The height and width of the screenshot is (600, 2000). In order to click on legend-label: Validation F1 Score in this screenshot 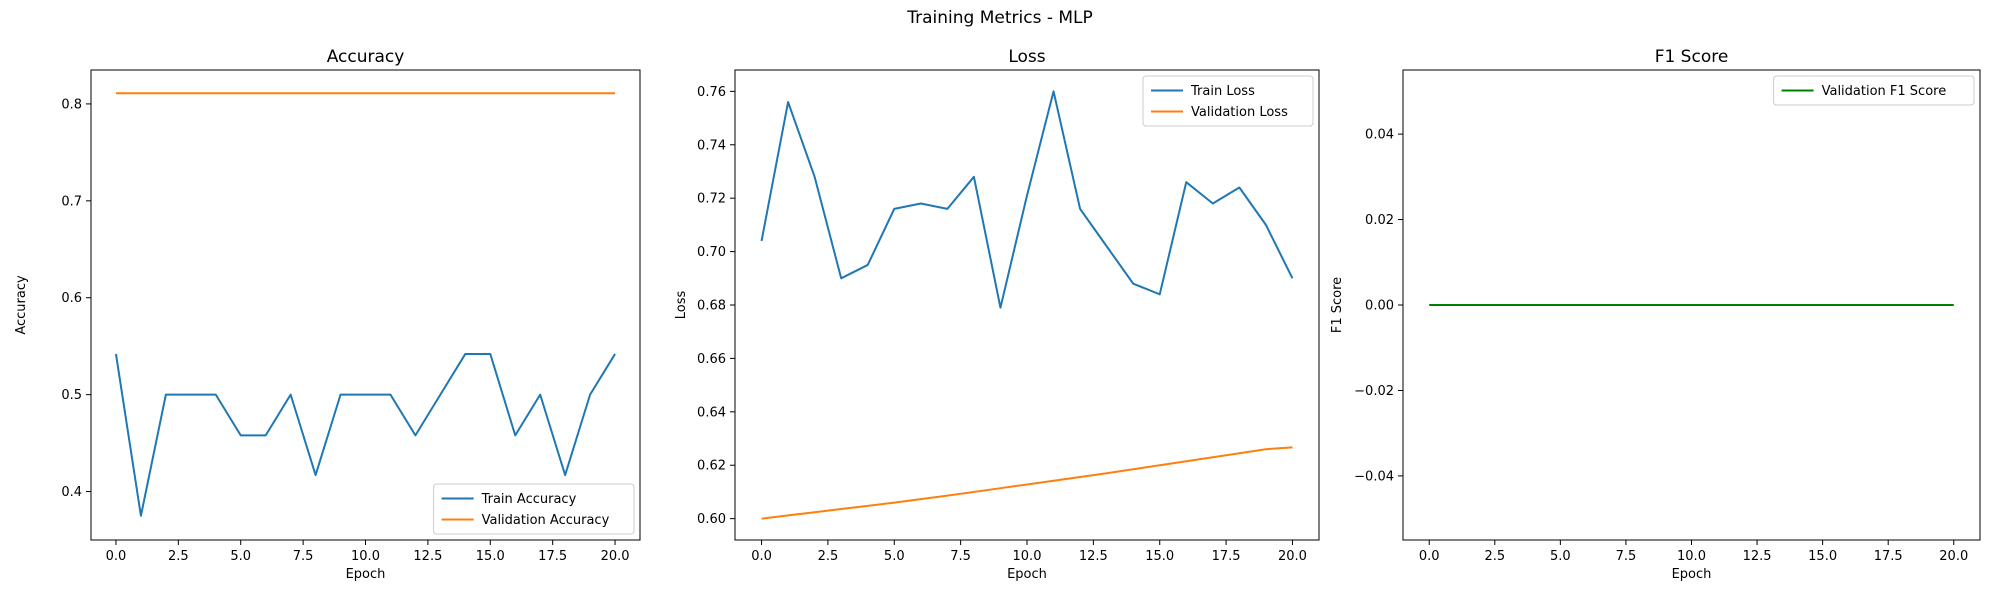, I will do `click(1884, 91)`.